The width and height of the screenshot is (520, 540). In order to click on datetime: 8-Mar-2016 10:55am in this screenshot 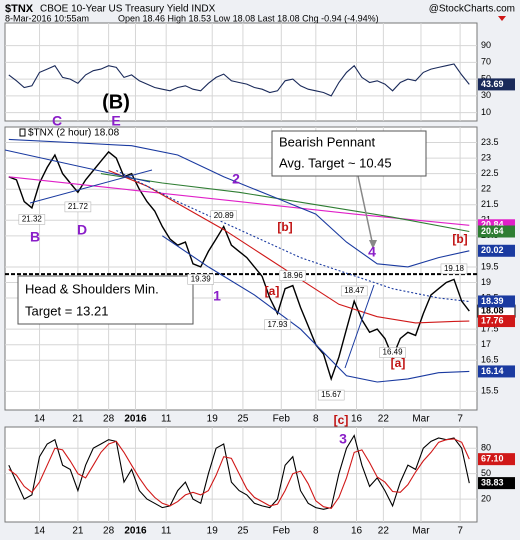, I will do `click(47, 18)`.